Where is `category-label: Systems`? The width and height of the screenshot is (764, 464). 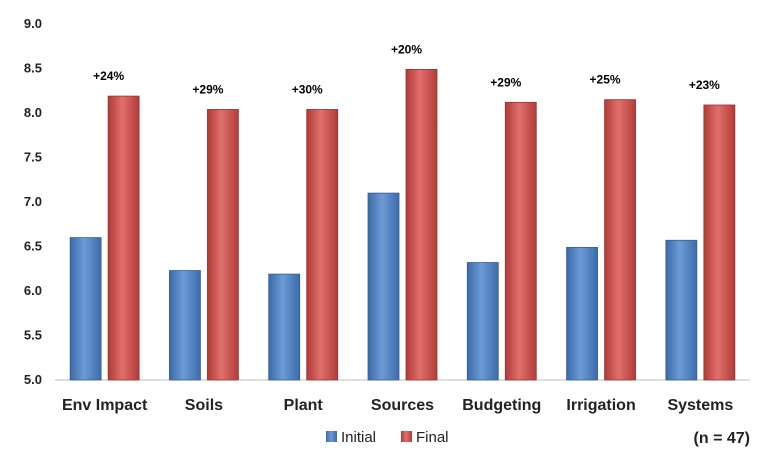
category-label: Systems is located at coordinates (700, 405).